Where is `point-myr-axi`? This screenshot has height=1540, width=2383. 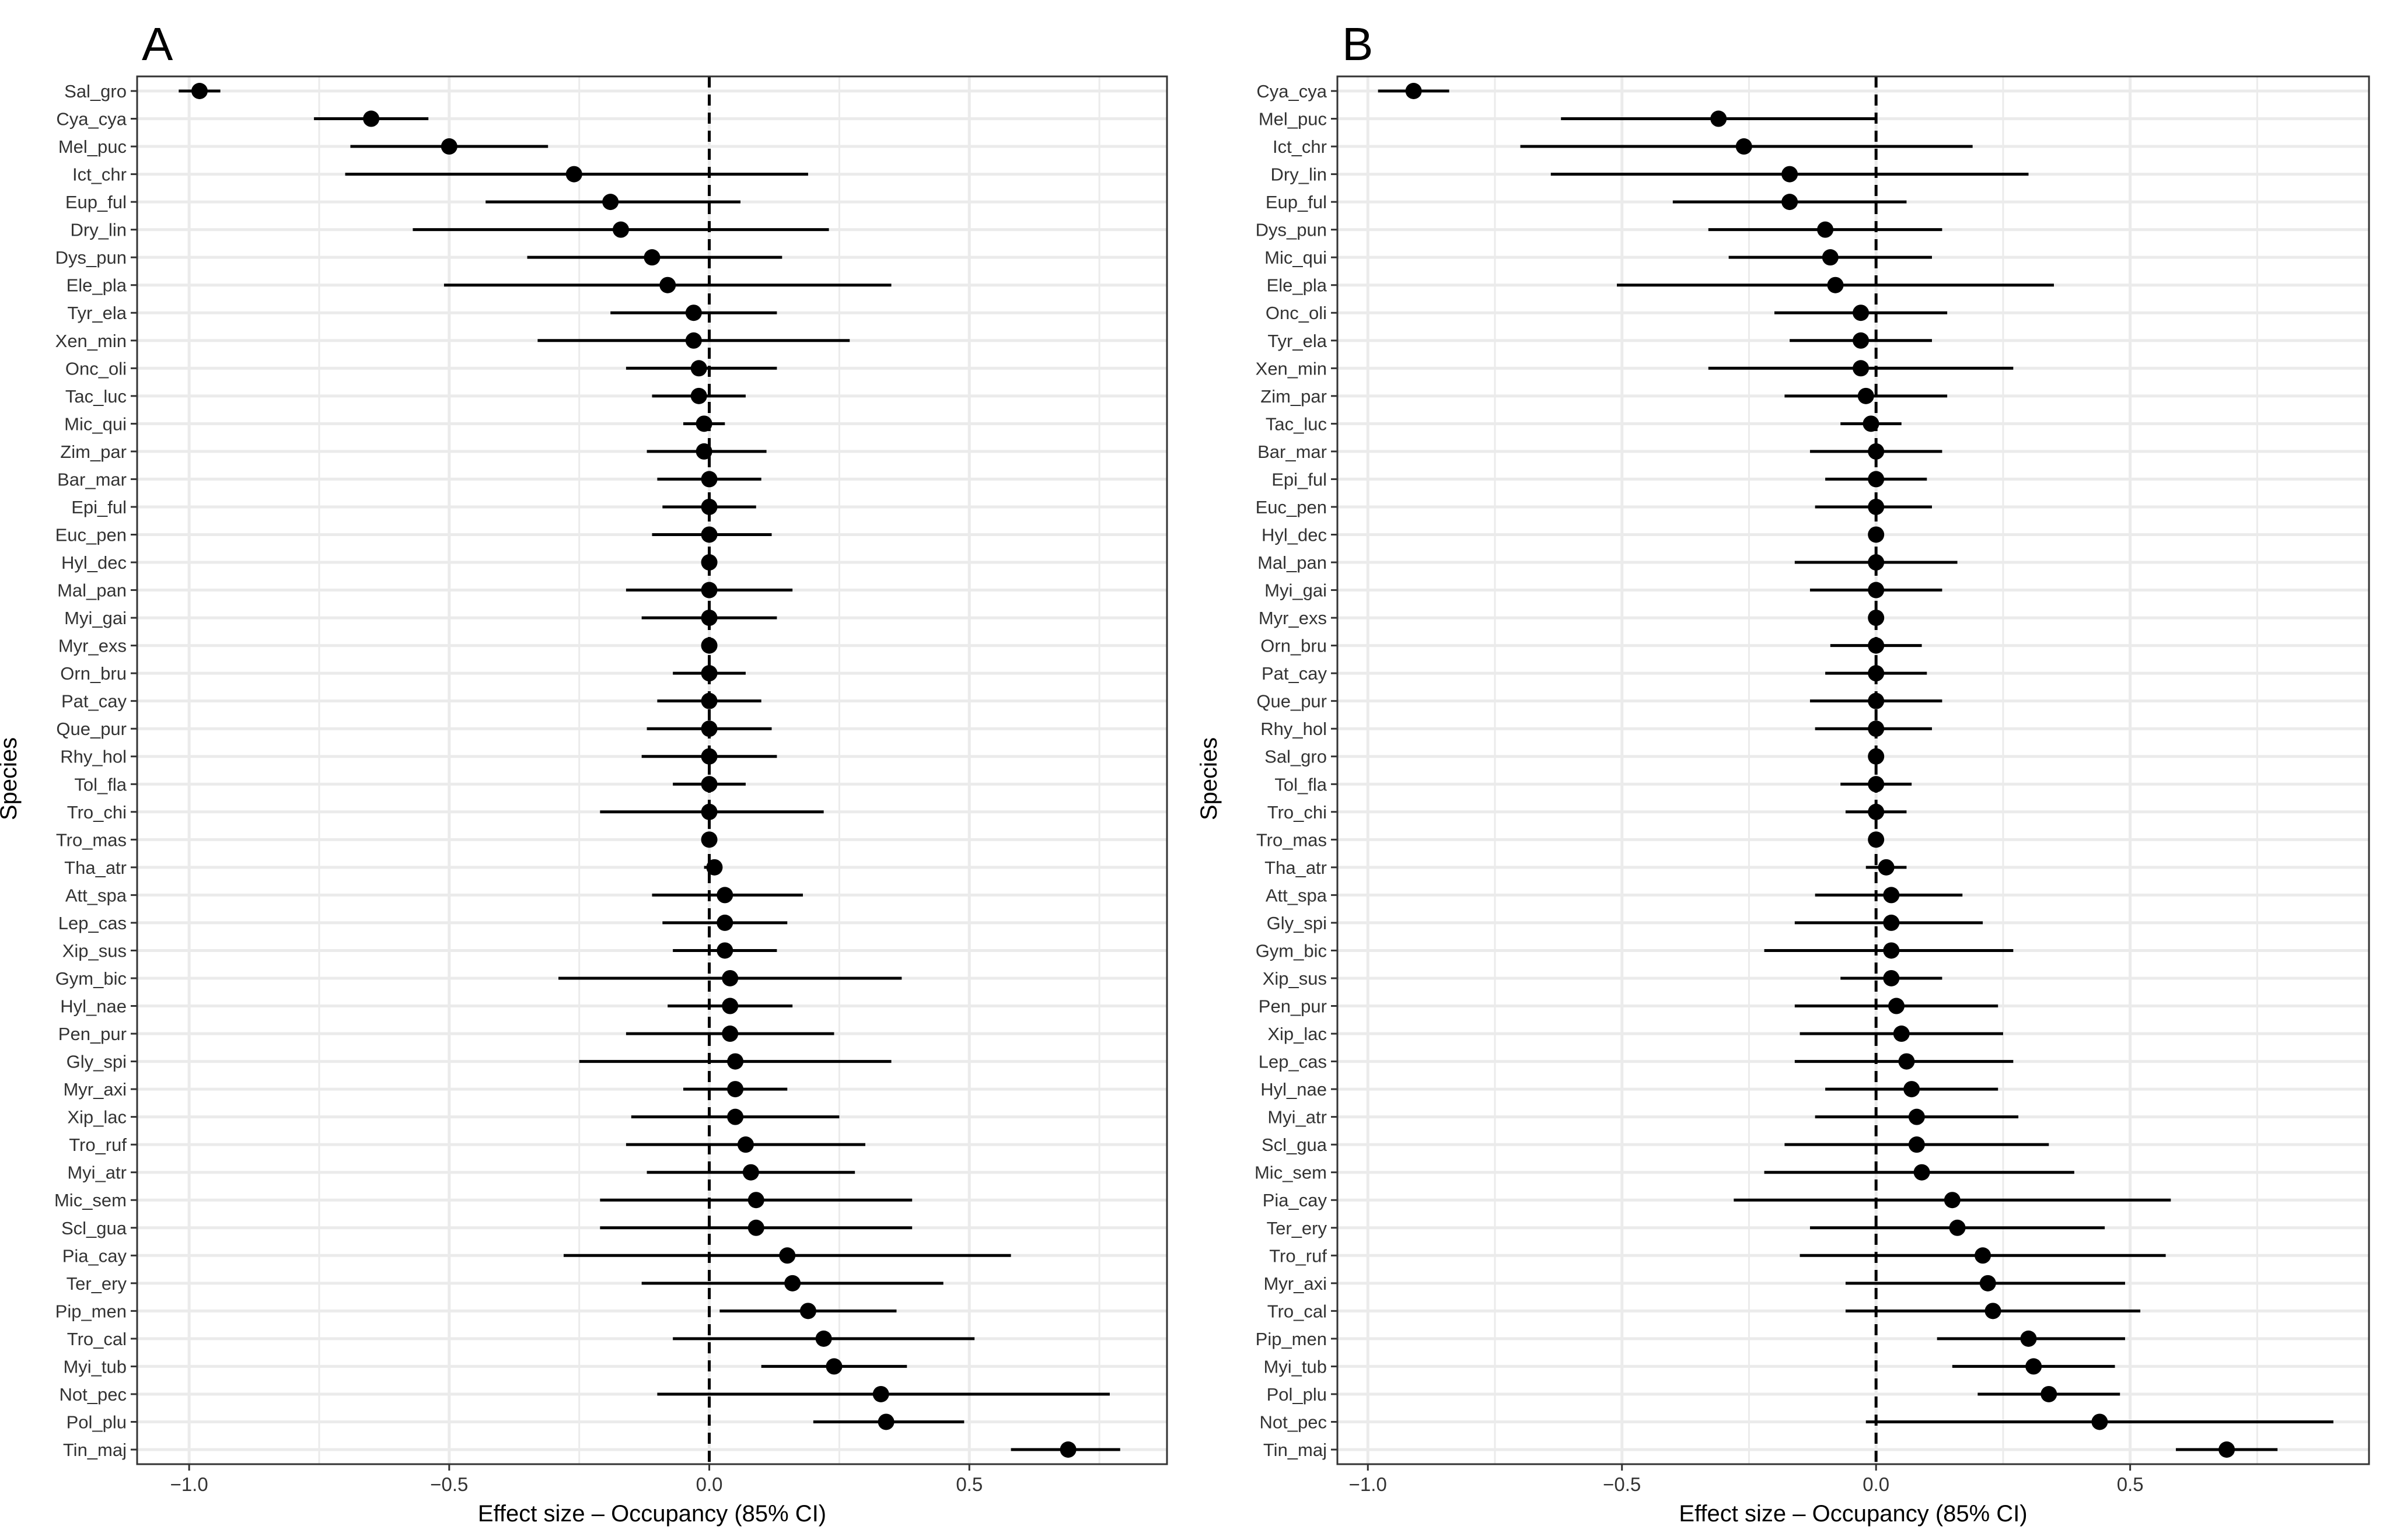 point-myr-axi is located at coordinates (735, 1089).